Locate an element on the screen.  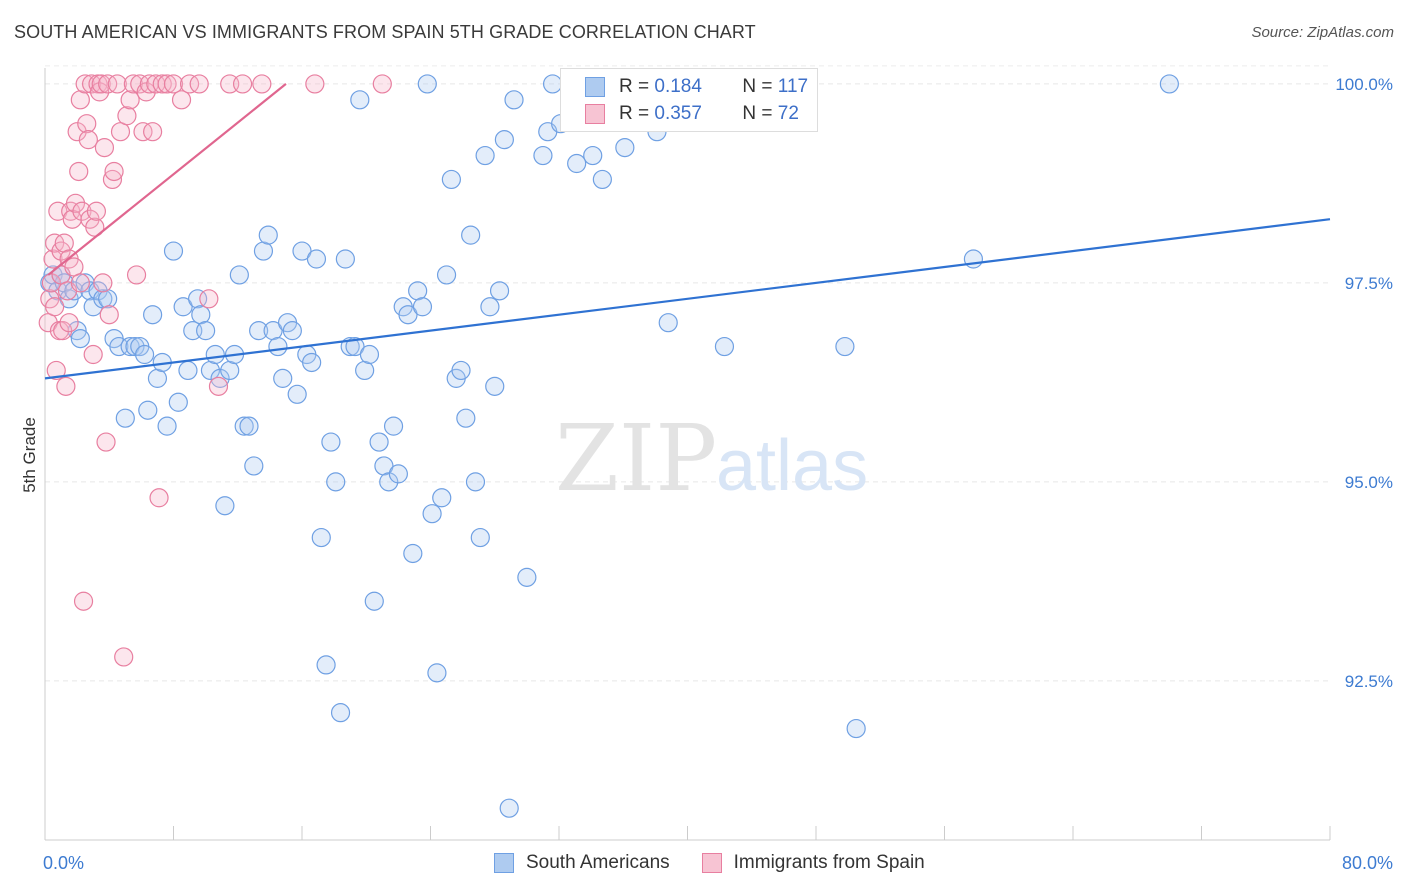
watermark: ZIP atlas is located at coordinates (711, 458).